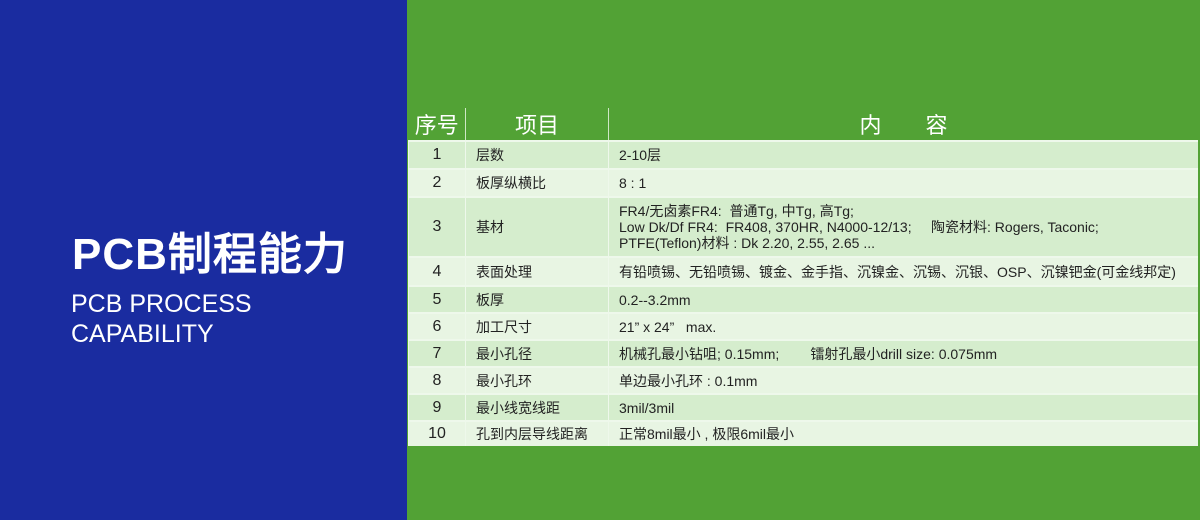 The image size is (1200, 520). Describe the element at coordinates (688, 380) in the screenshot. I see `content-line: 单边最小孔环 : 0.1mm` at that location.